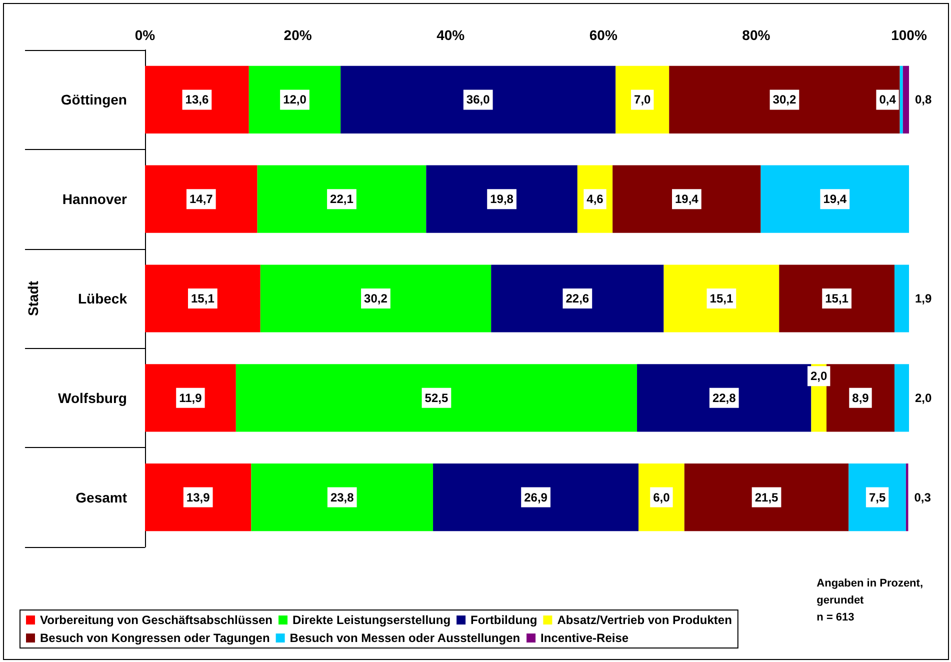 Image resolution: width=951 pixels, height=662 pixels. Describe the element at coordinates (584, 638) in the screenshot. I see `legend-label: Incentive-Reise` at that location.